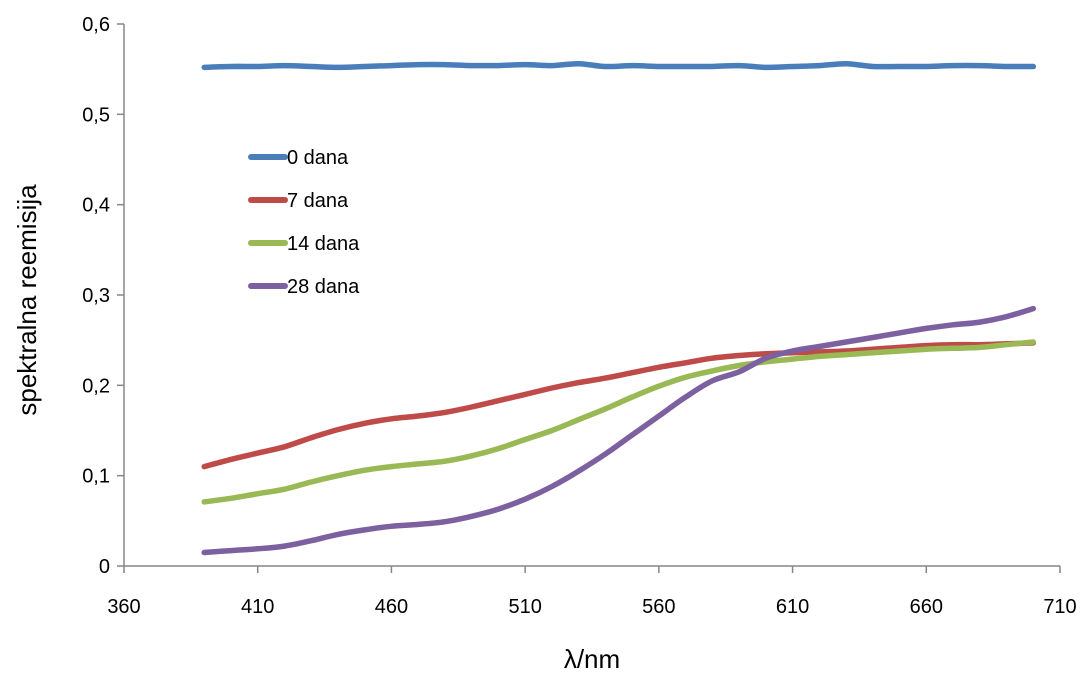 The height and width of the screenshot is (675, 1080). Describe the element at coordinates (257, 607) in the screenshot. I see `x-tick-label: 410` at that location.